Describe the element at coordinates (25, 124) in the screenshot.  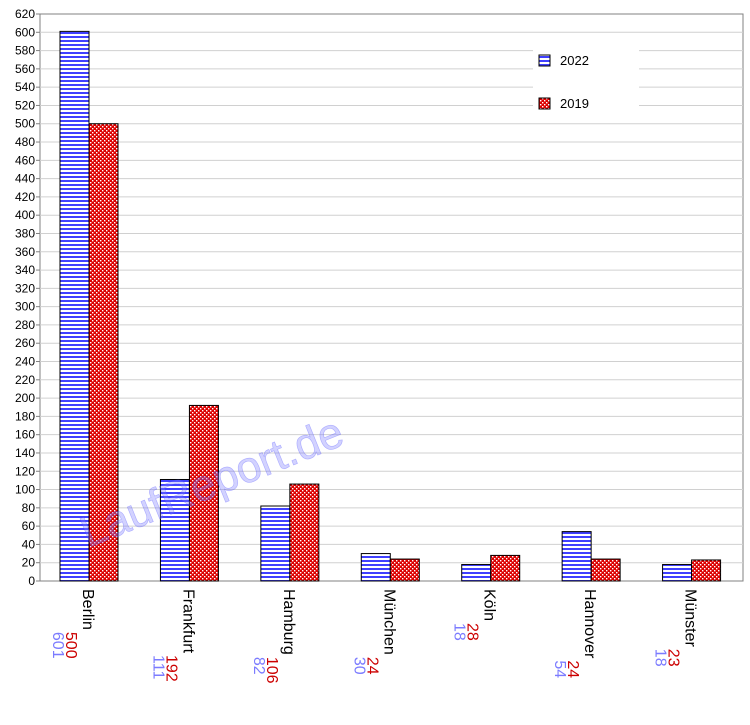
I see `y-tick-label: 500` at that location.